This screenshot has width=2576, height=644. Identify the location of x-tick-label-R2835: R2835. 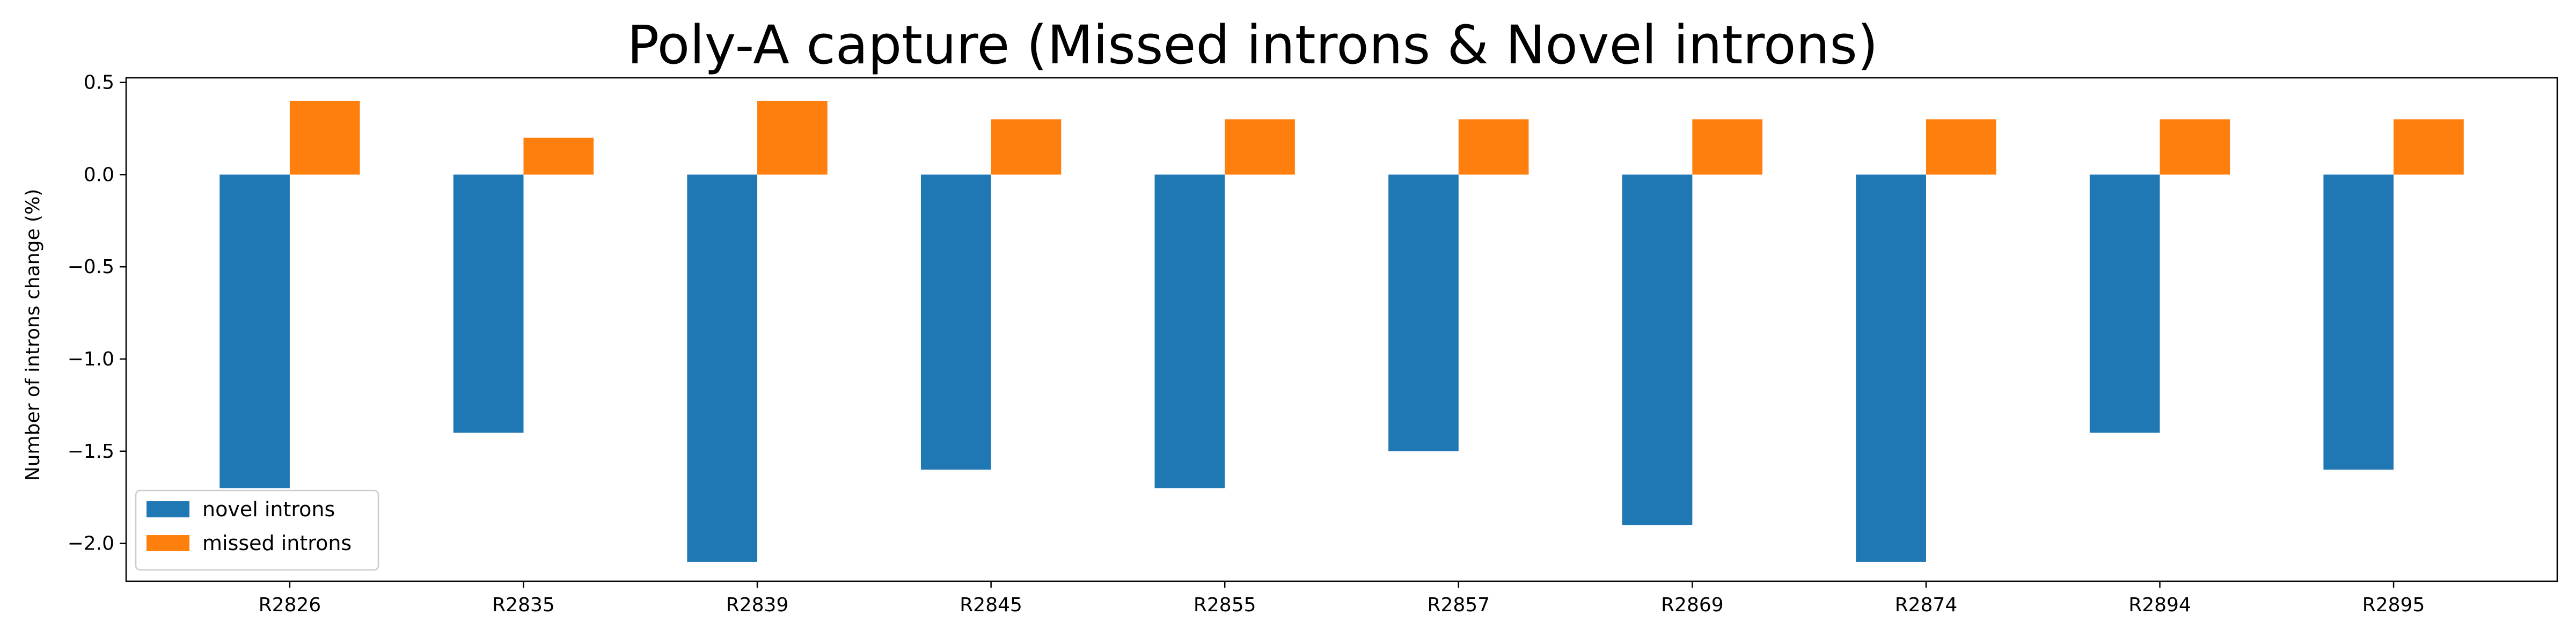
(523, 605).